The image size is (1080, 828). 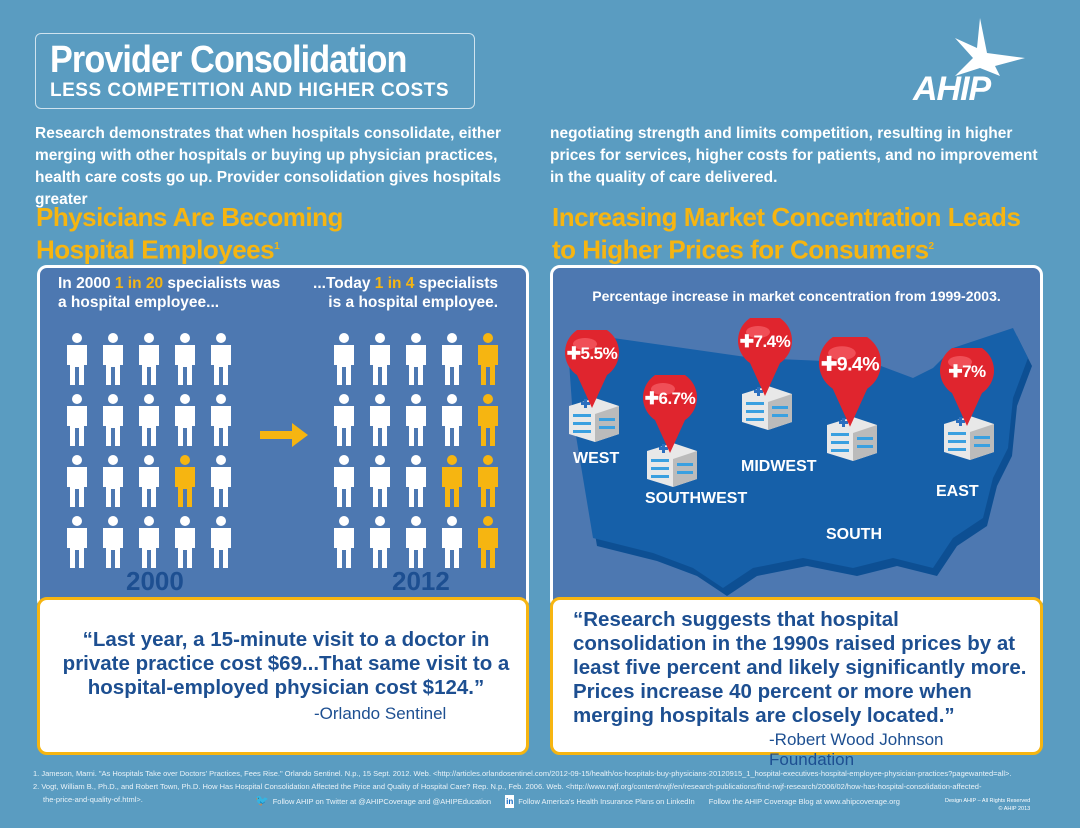 I want to click on heading-line: Hospital Employees, so click(x=155, y=249).